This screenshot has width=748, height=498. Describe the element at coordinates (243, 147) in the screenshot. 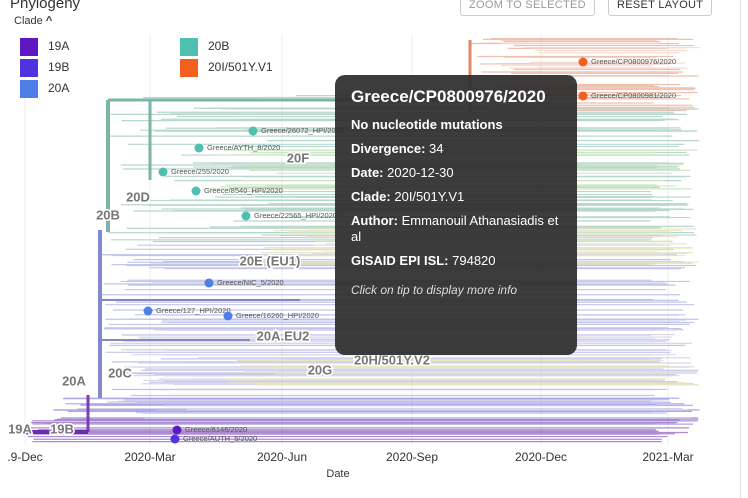

I see `tip-label: Greece/AYTH_8/2020` at that location.